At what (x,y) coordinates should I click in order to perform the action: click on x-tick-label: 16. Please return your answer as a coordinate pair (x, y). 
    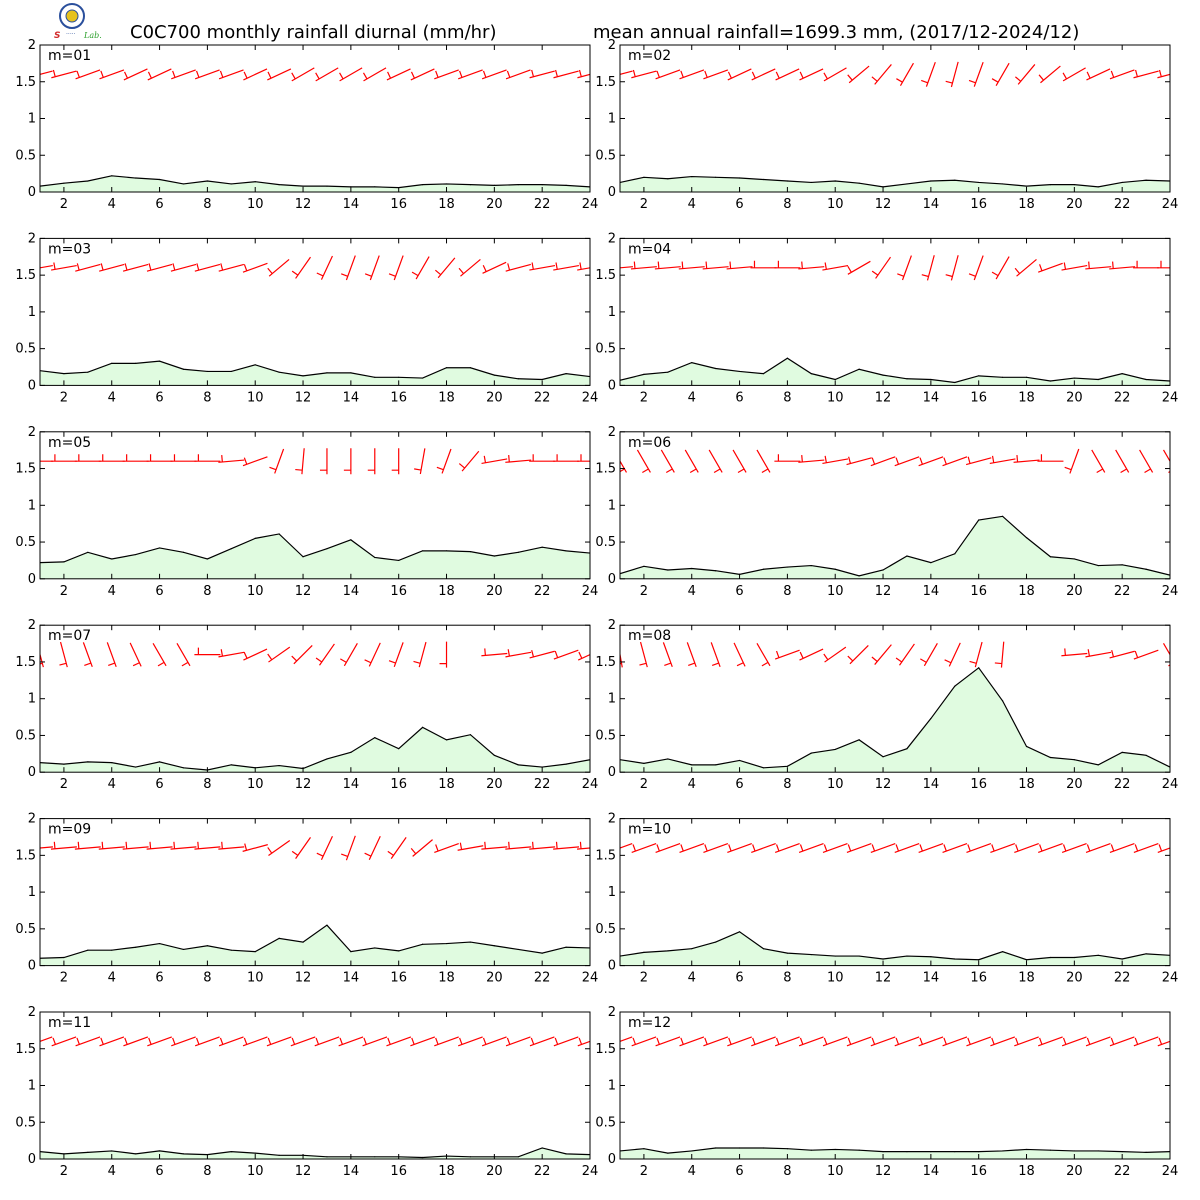
    Looking at the image, I should click on (398, 397).